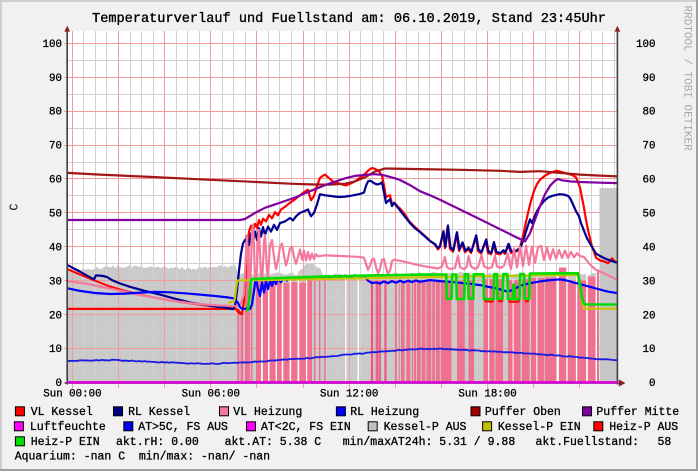 Image resolution: width=698 pixels, height=476 pixels. I want to click on svg-text: Heiz-P EIN, so click(65, 442).